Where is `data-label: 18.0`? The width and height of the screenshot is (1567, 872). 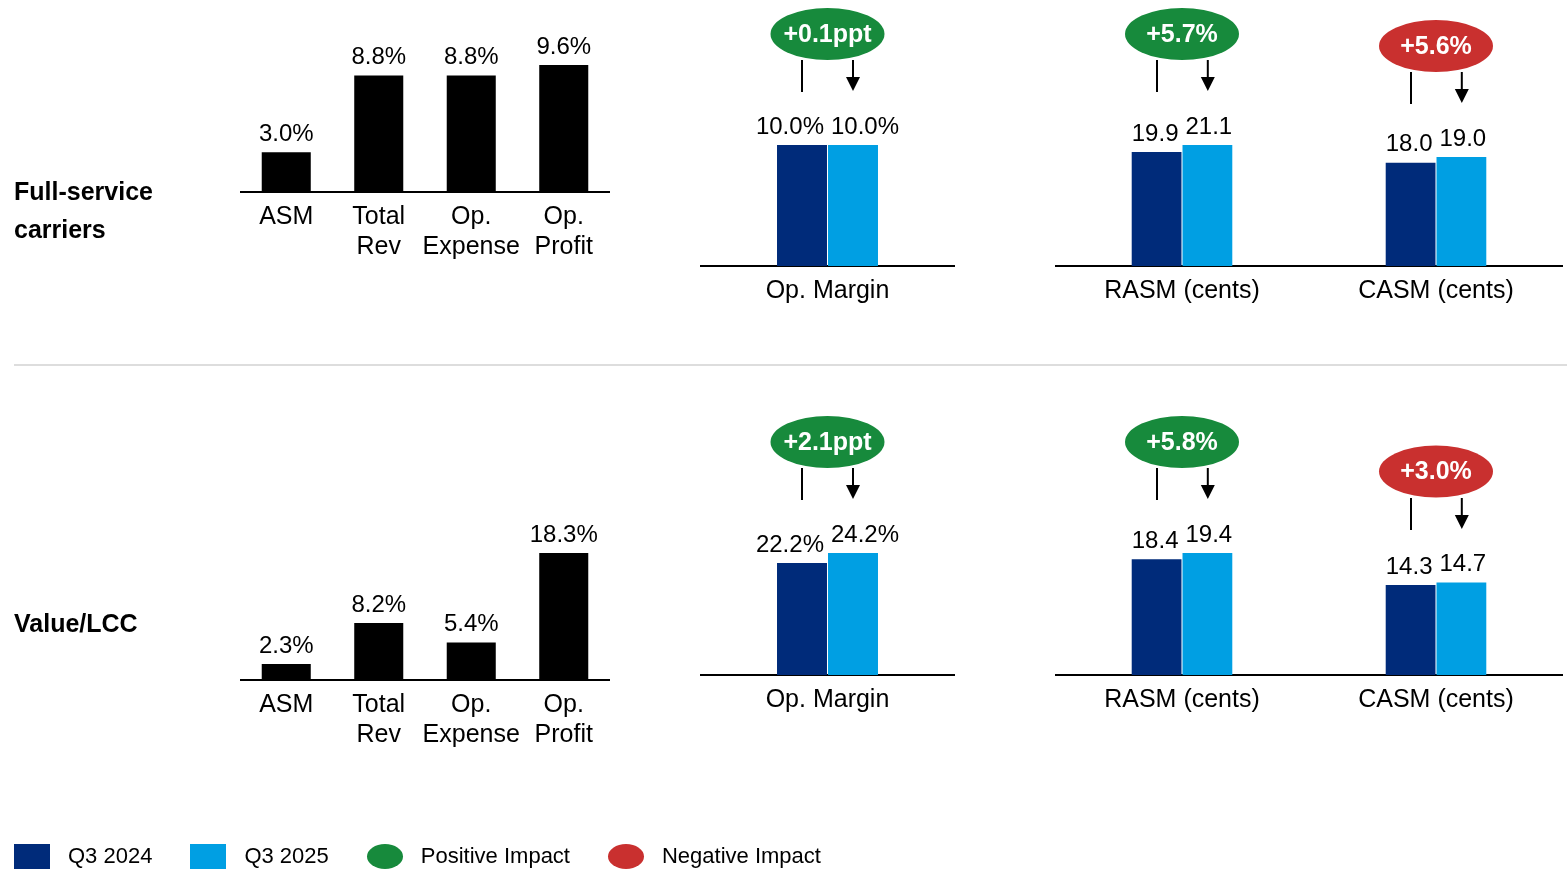 data-label: 18.0 is located at coordinates (1409, 143).